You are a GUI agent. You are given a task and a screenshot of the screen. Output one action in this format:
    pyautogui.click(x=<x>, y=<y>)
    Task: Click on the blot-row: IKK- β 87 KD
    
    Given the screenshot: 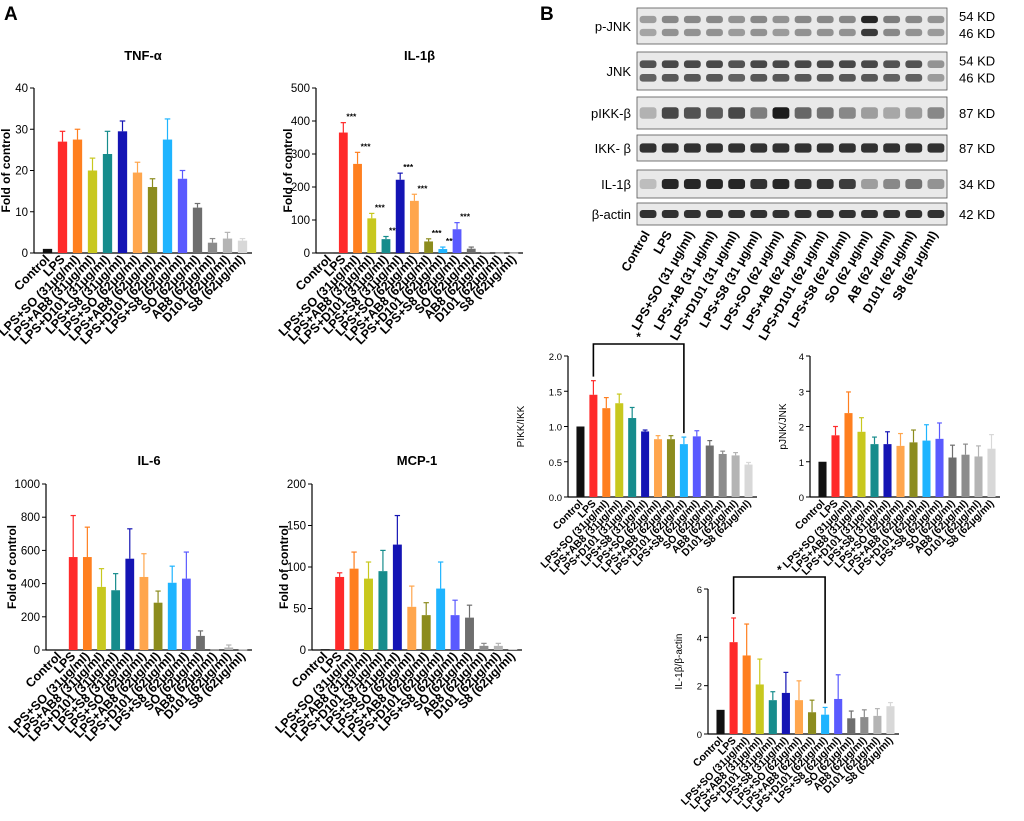 What is the action you would take?
    pyautogui.click(x=795, y=148)
    